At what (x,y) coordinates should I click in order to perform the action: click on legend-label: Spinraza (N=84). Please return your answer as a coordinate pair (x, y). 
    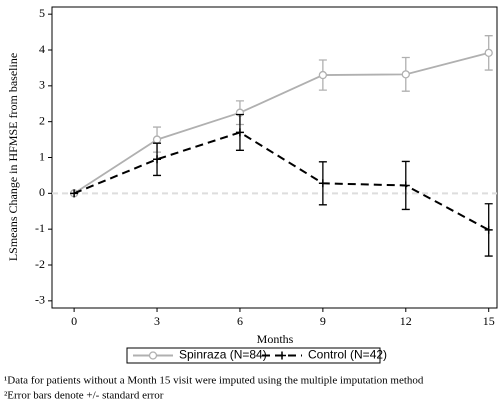
    Looking at the image, I should click on (223, 355).